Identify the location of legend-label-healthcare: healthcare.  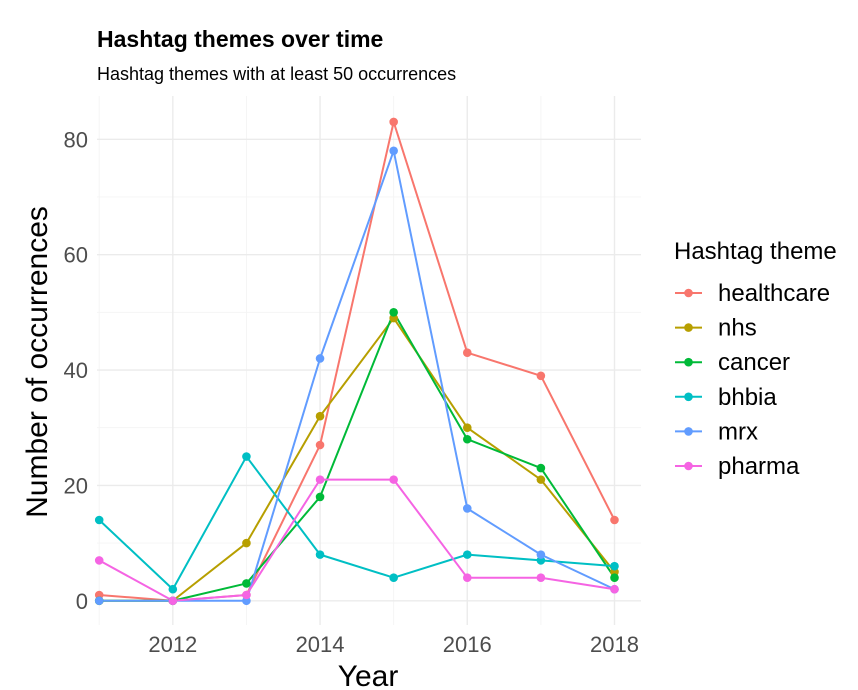
(774, 293).